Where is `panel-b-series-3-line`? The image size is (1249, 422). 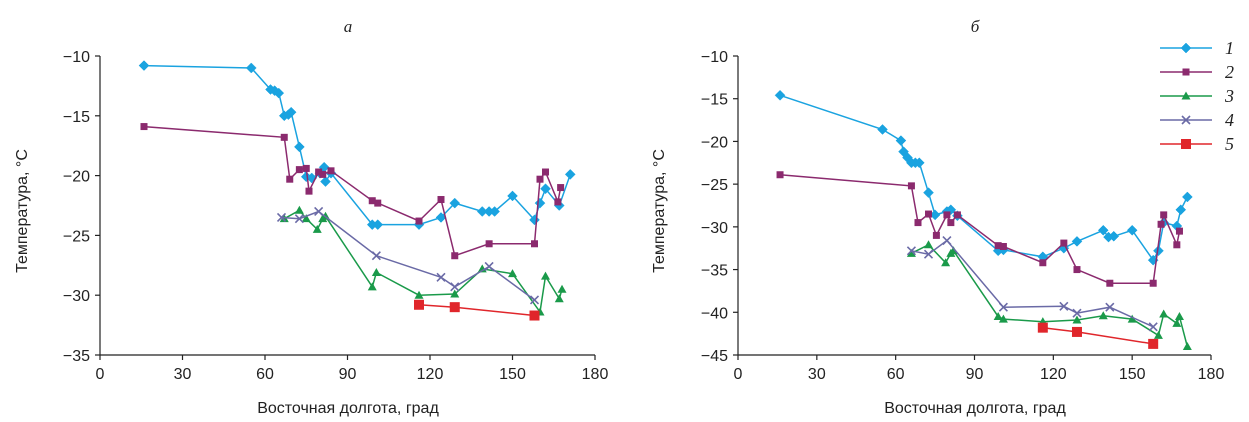
panel-b-series-3-line is located at coordinates (1050, 295).